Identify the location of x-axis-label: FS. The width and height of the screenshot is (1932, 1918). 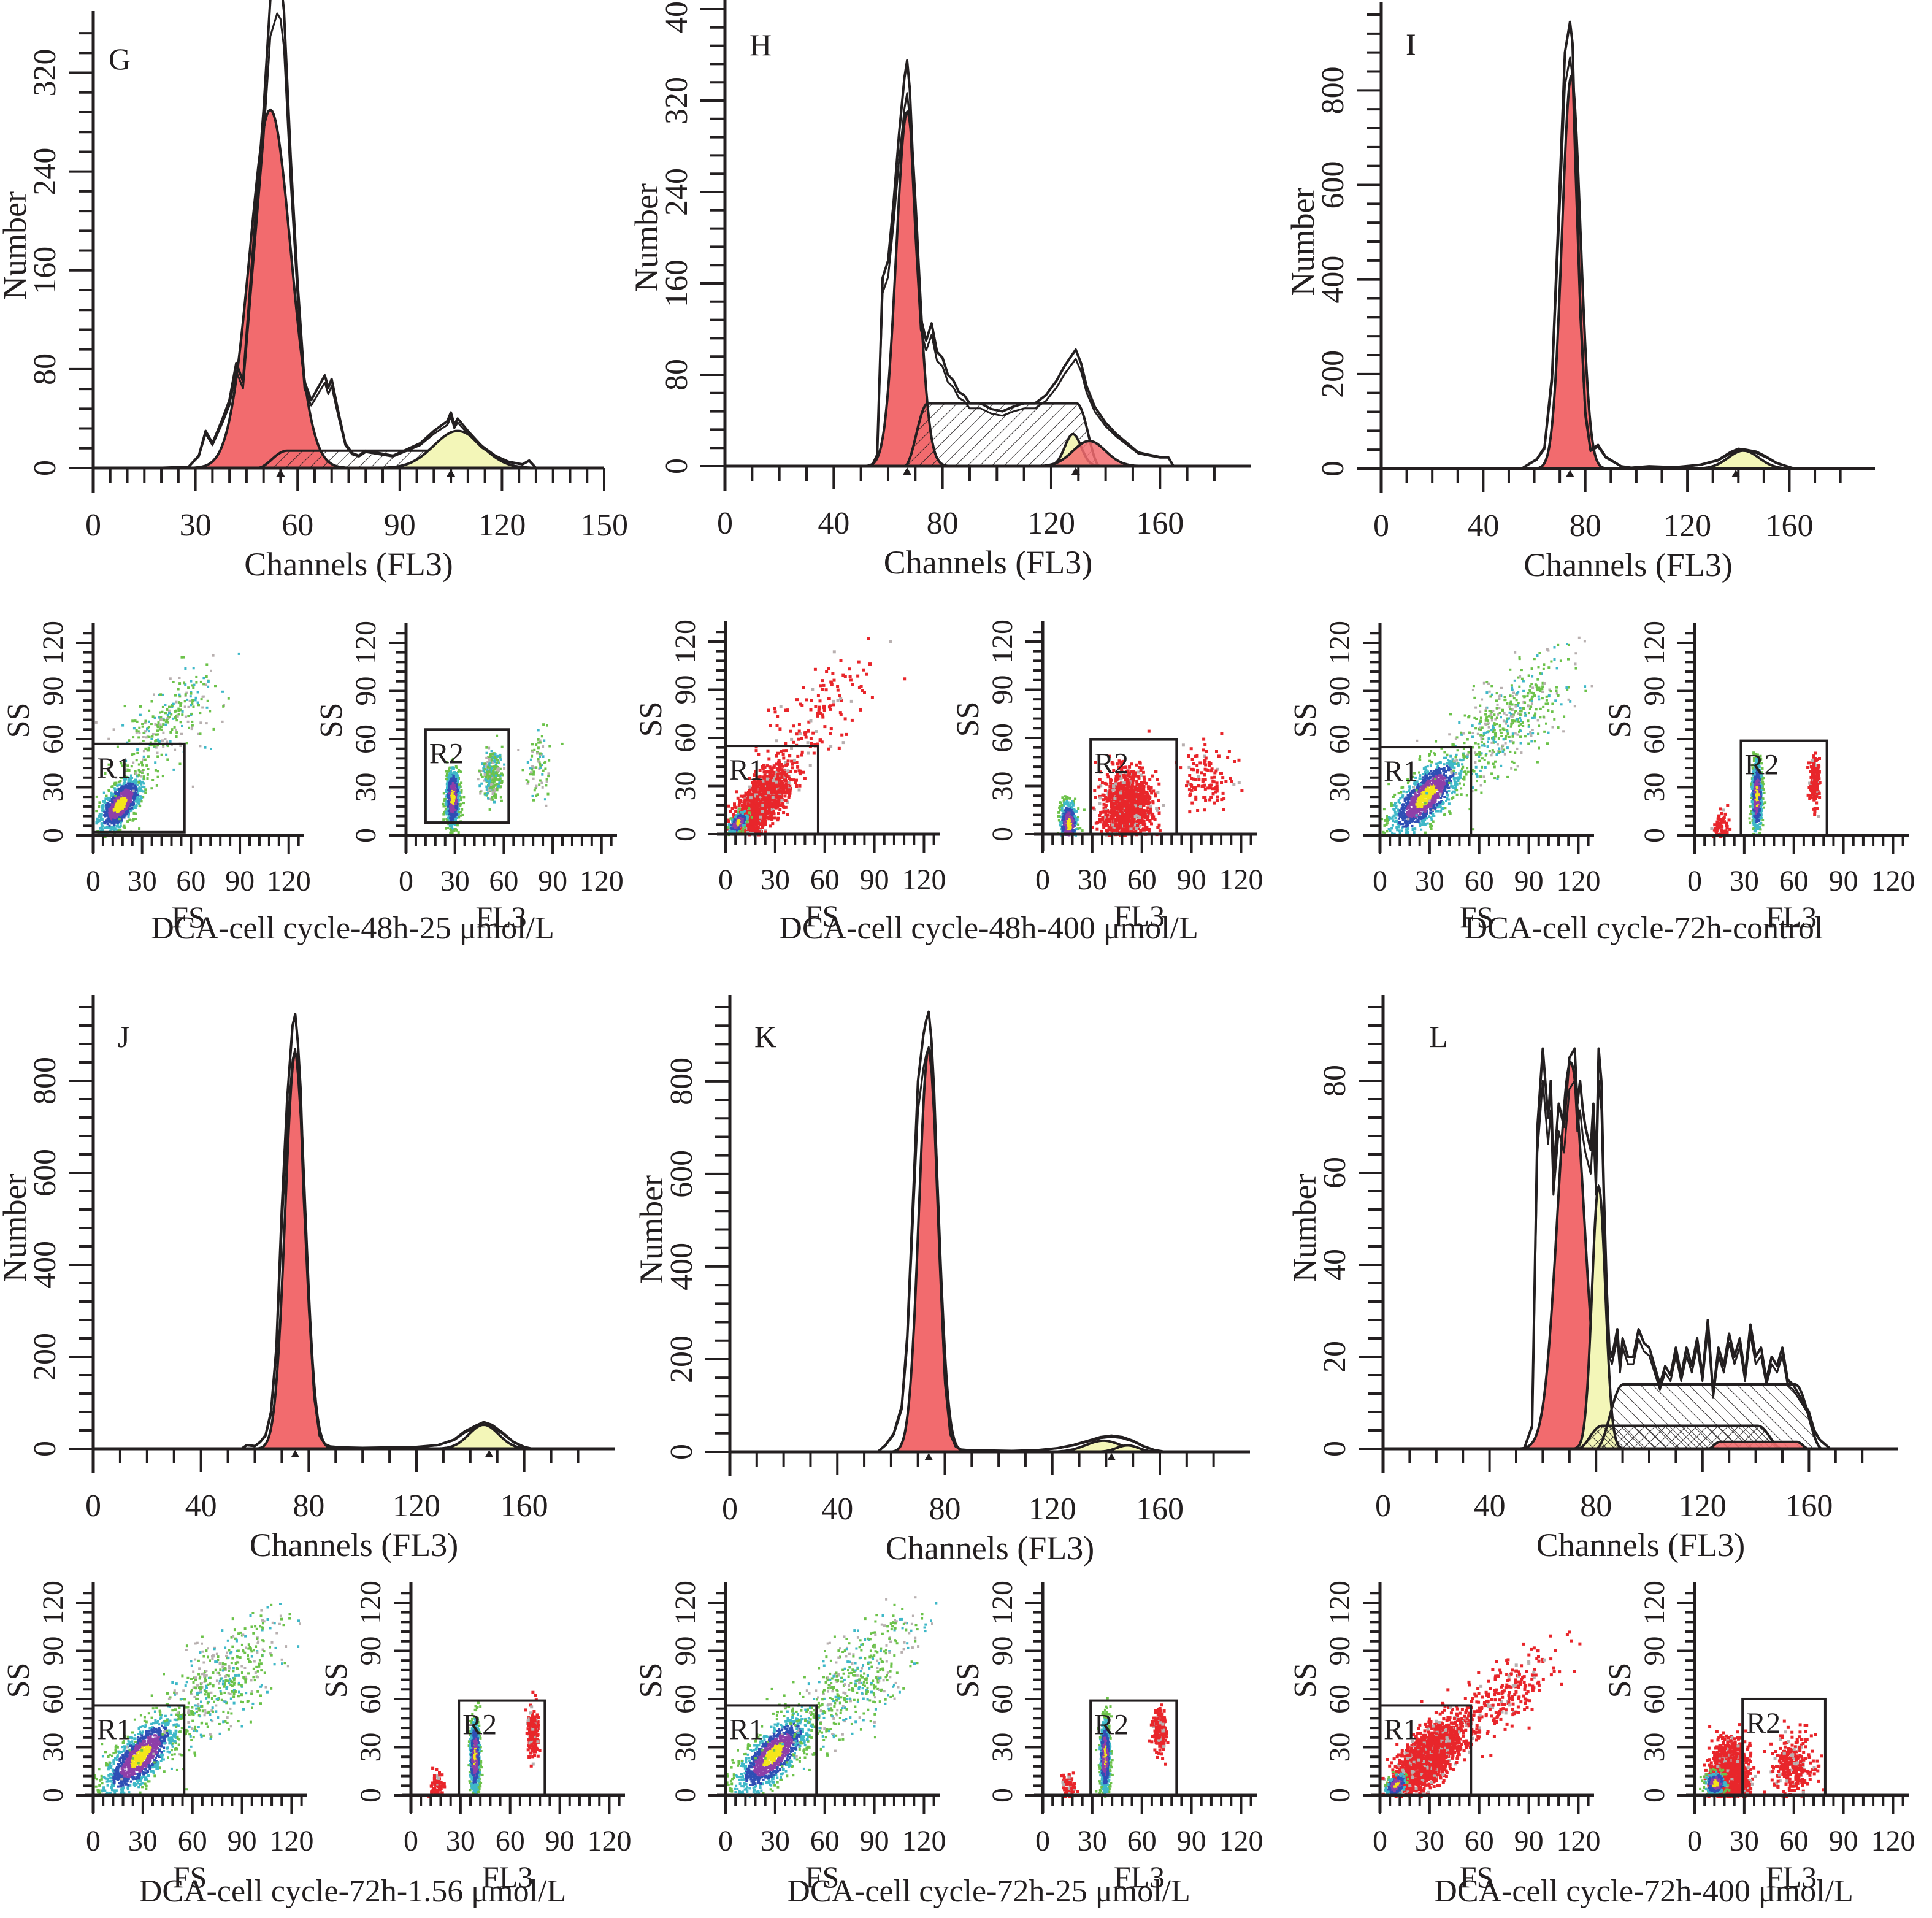
(822, 916).